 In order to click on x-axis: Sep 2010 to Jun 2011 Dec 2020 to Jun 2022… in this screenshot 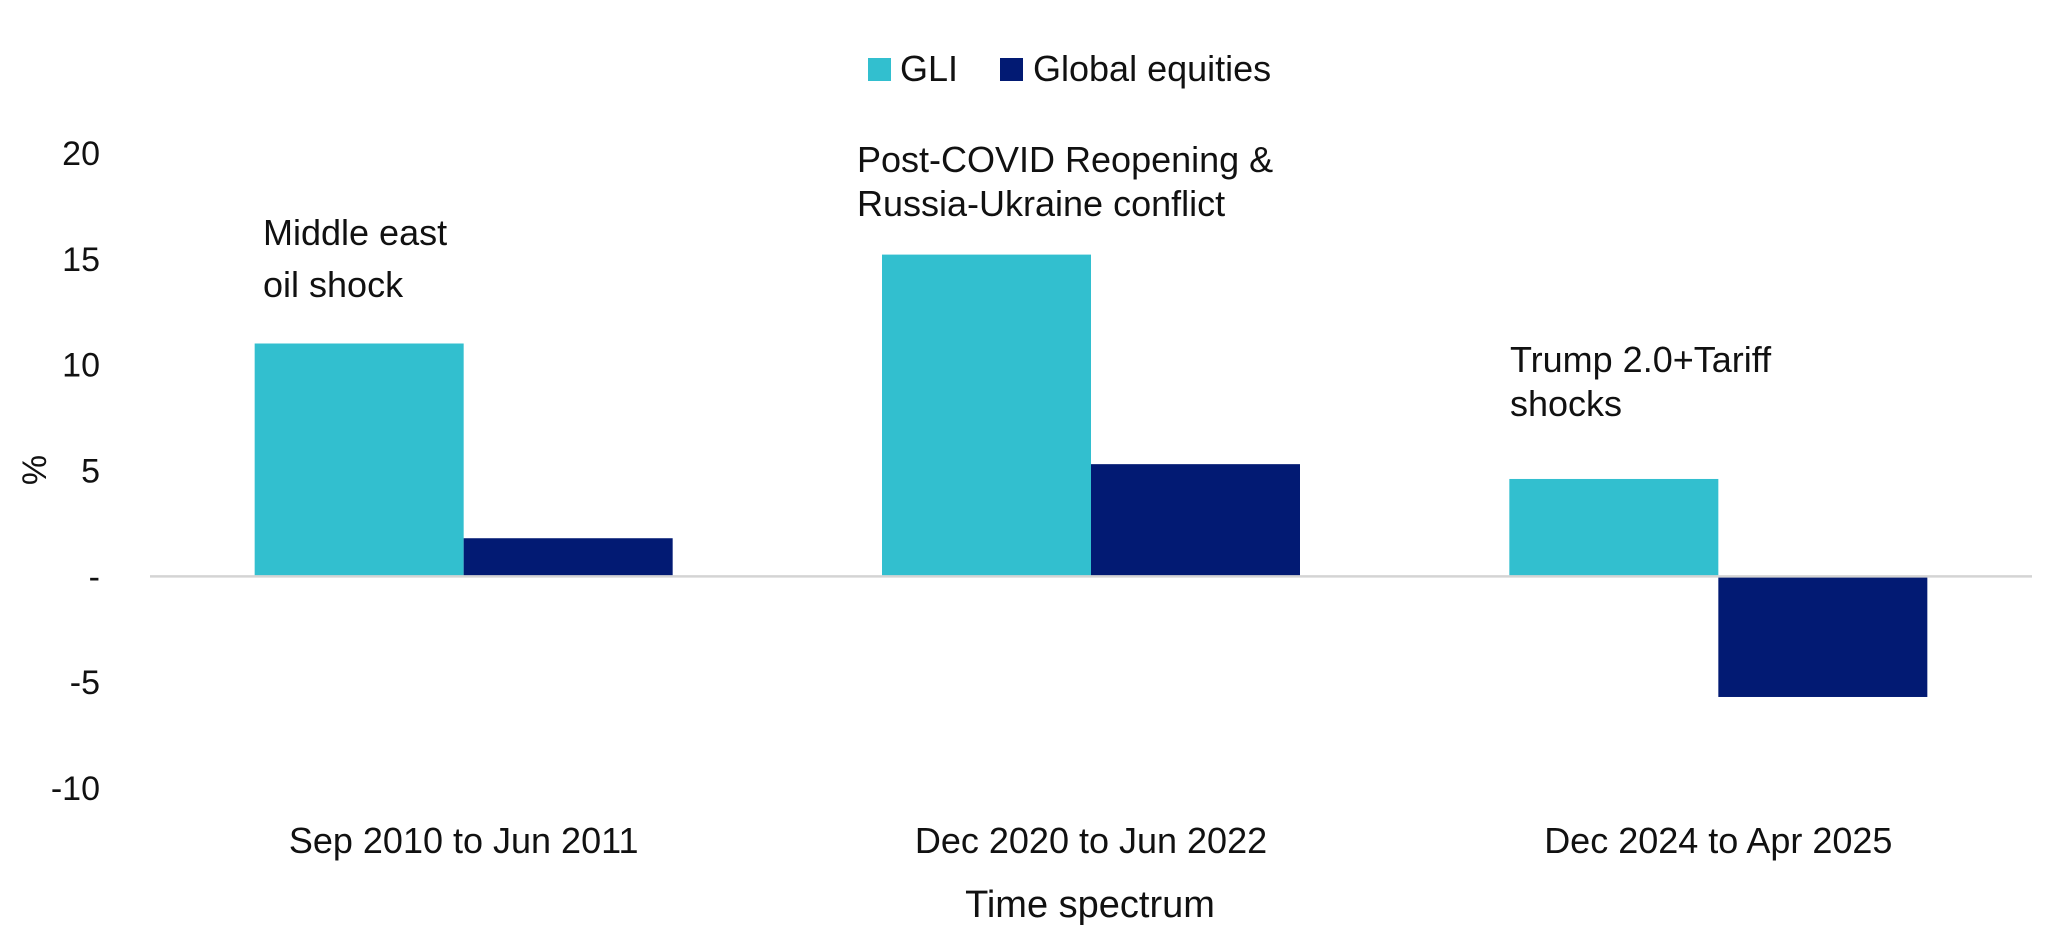, I will do `click(1091, 840)`.